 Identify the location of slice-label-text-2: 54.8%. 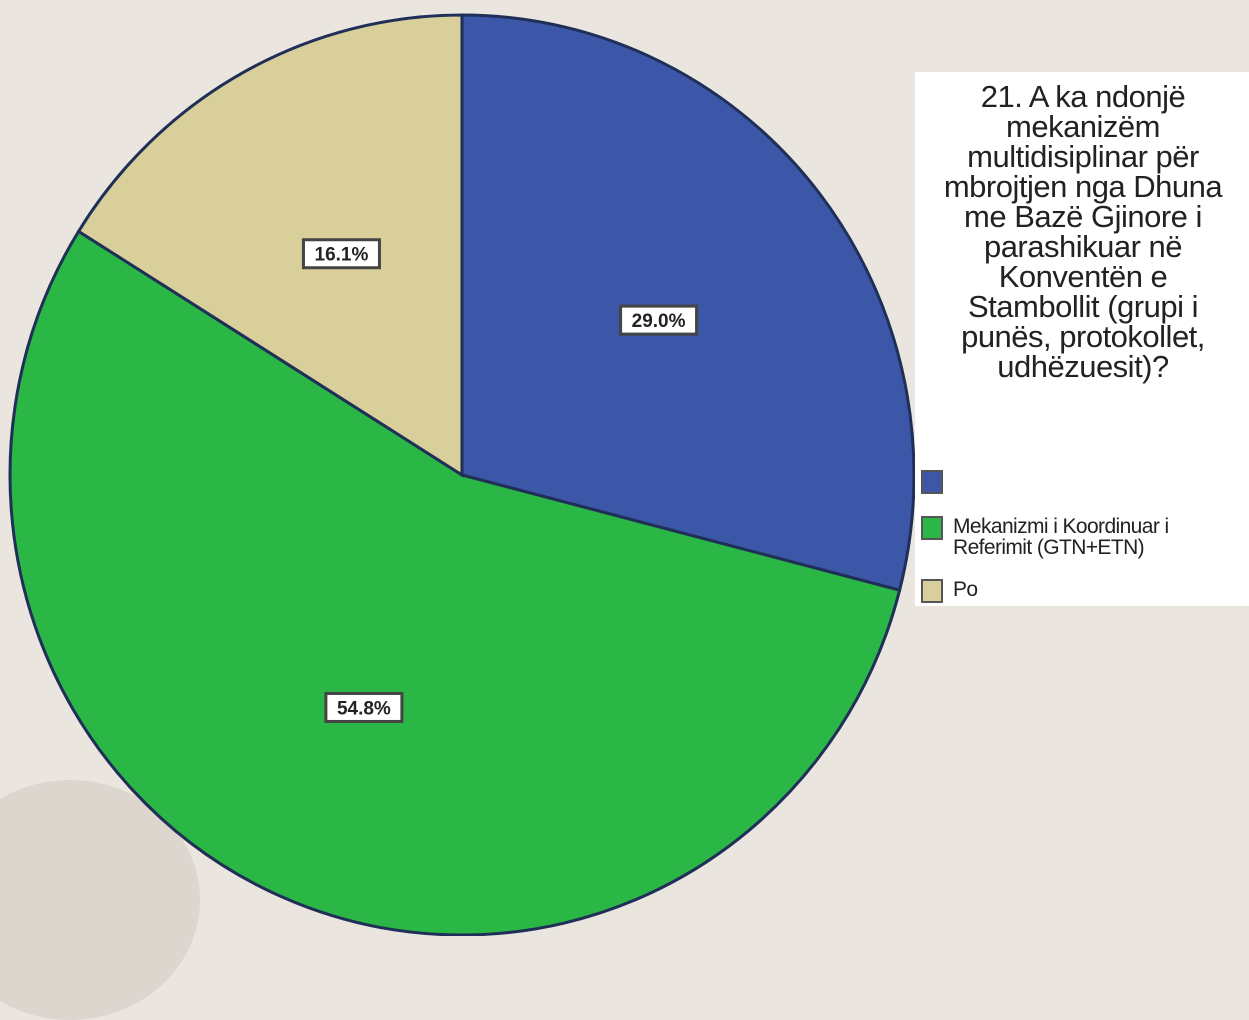
(364, 708).